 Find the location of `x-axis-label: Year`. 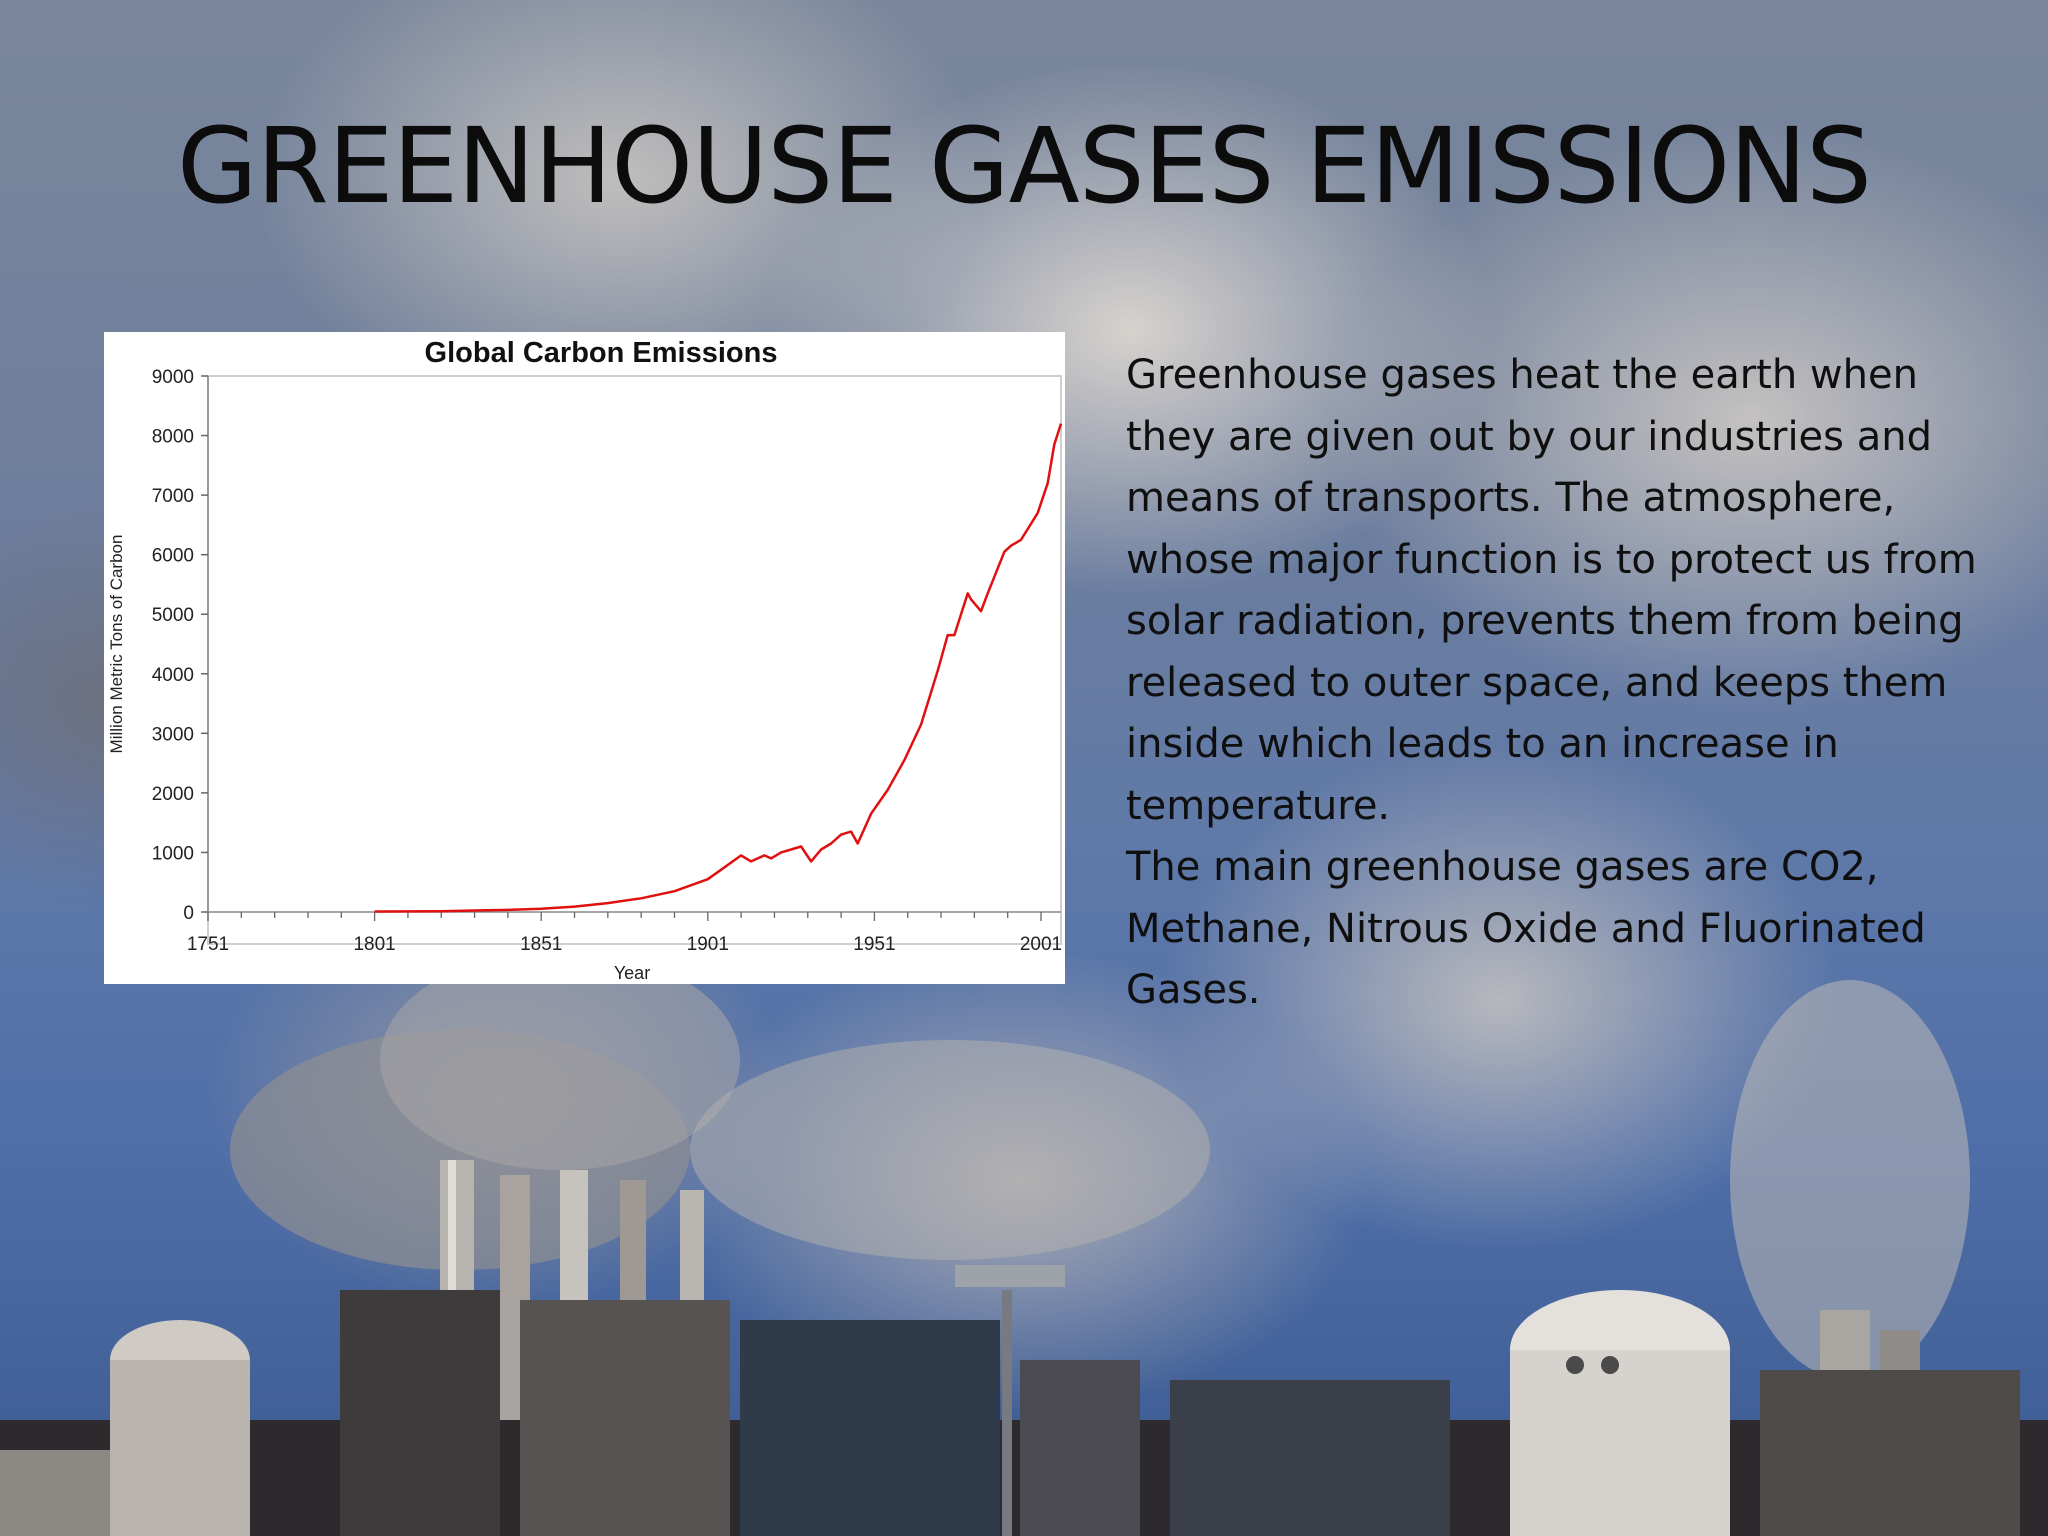

x-axis-label: Year is located at coordinates (632, 973).